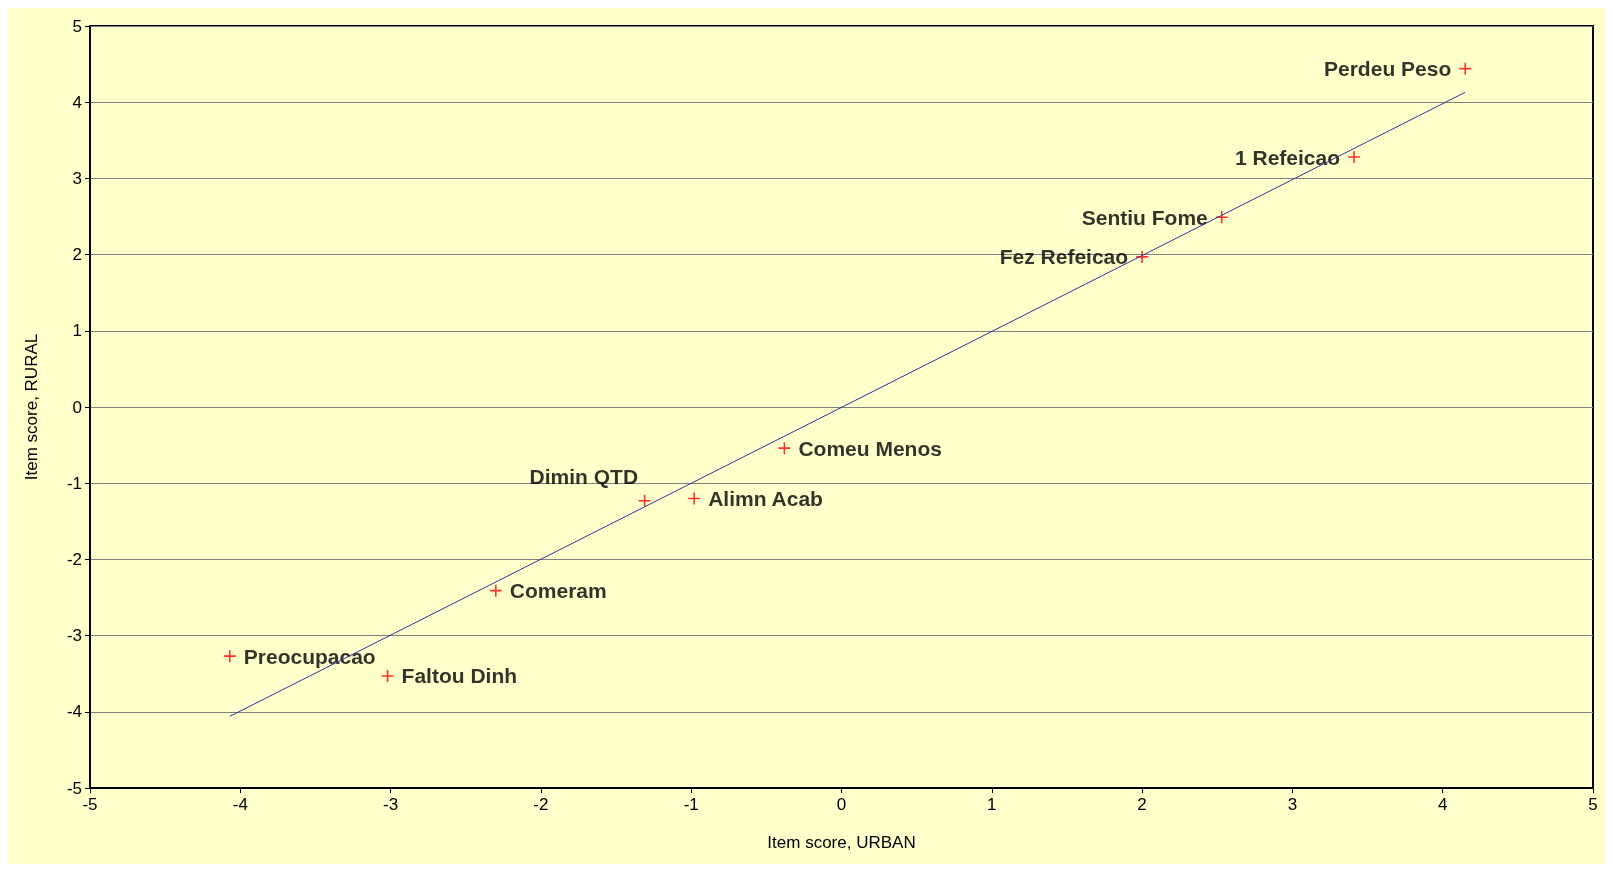 The width and height of the screenshot is (1613, 872). Describe the element at coordinates (992, 804) in the screenshot. I see `x-tick-label: 1` at that location.